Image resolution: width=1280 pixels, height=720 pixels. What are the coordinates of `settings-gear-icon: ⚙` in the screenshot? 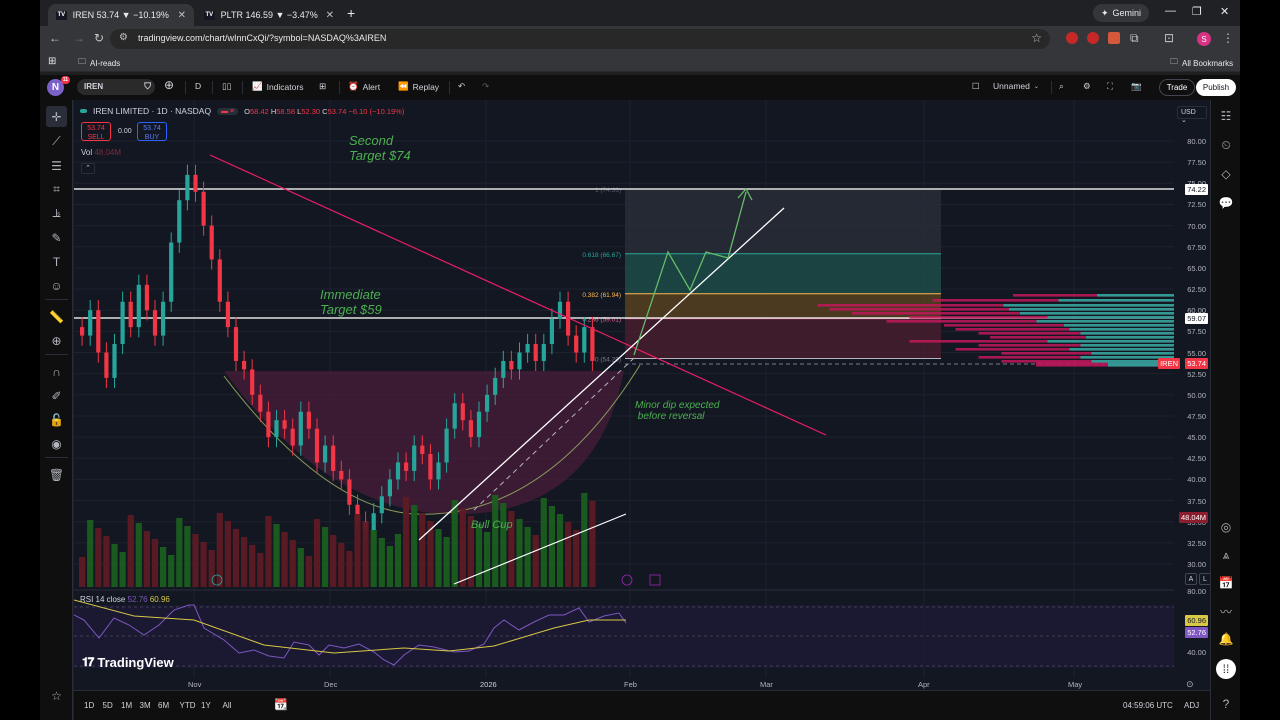 It's located at (1087, 86).